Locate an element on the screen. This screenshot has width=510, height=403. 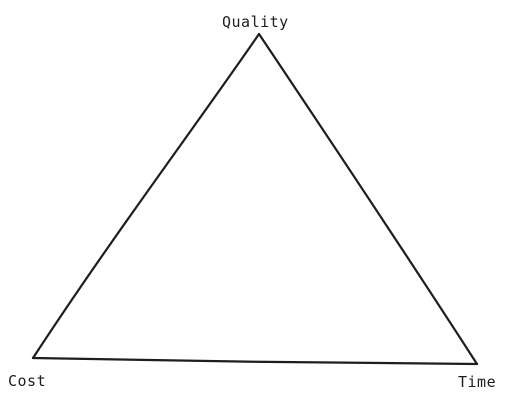
vertex-label-cost: Cost is located at coordinates (27, 381).